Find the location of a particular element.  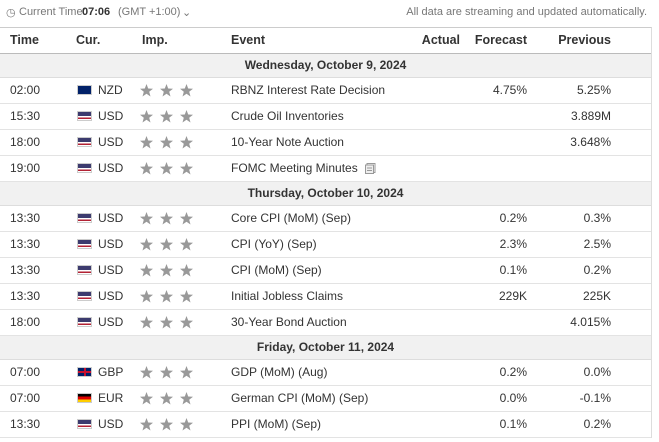

dropdown-arrow: ⌄ is located at coordinates (187, 13).